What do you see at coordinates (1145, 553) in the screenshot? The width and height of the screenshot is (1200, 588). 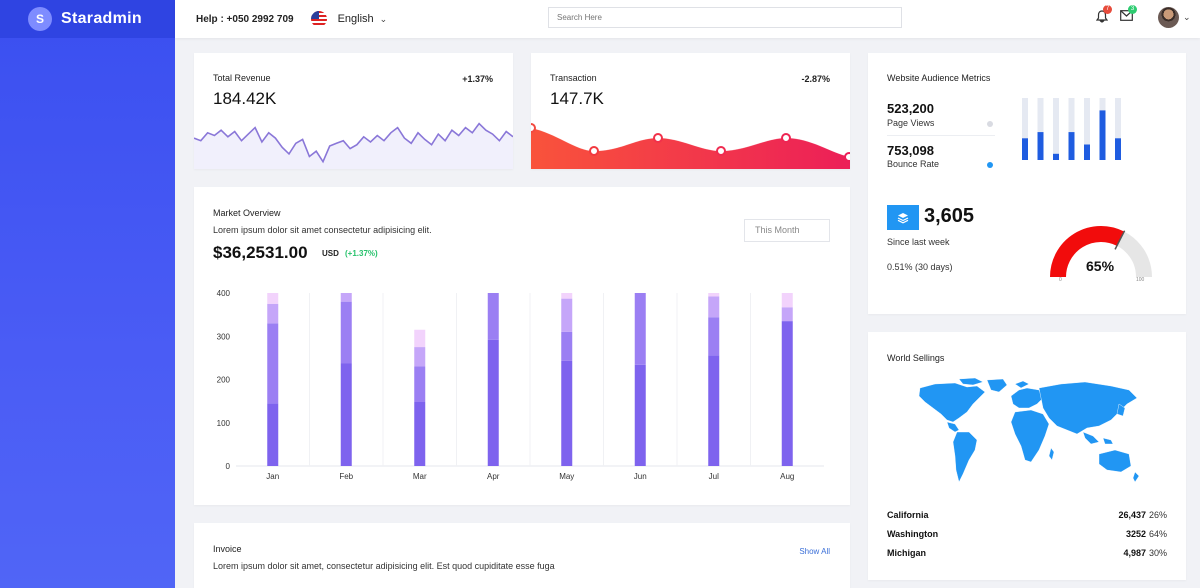 I see `country-value: 4,987 30%` at bounding box center [1145, 553].